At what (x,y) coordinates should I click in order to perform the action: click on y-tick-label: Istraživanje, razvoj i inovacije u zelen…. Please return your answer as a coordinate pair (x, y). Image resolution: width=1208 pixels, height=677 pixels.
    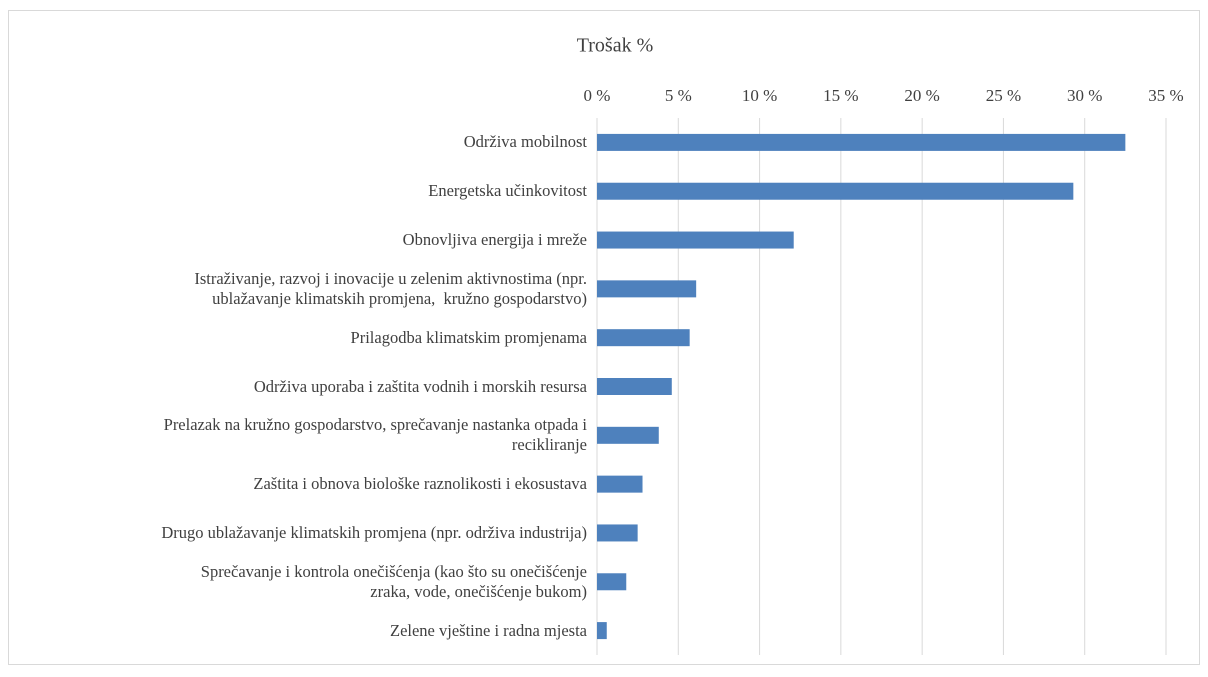
    Looking at the image, I should click on (390, 288).